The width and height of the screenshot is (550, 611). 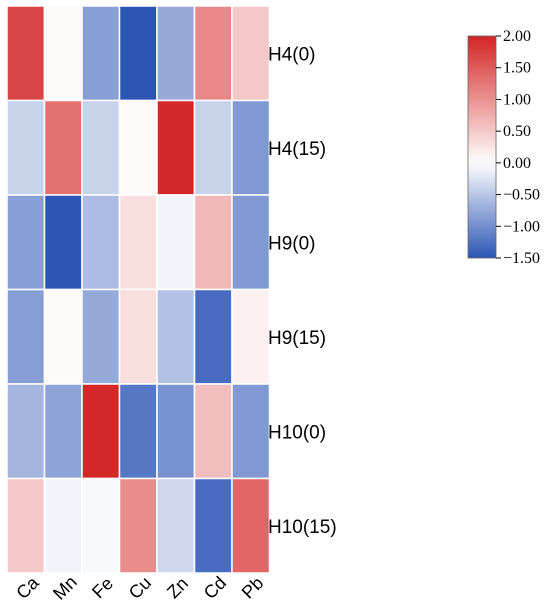 What do you see at coordinates (101, 431) in the screenshot?
I see `heatmap-cell-h100-fe` at bounding box center [101, 431].